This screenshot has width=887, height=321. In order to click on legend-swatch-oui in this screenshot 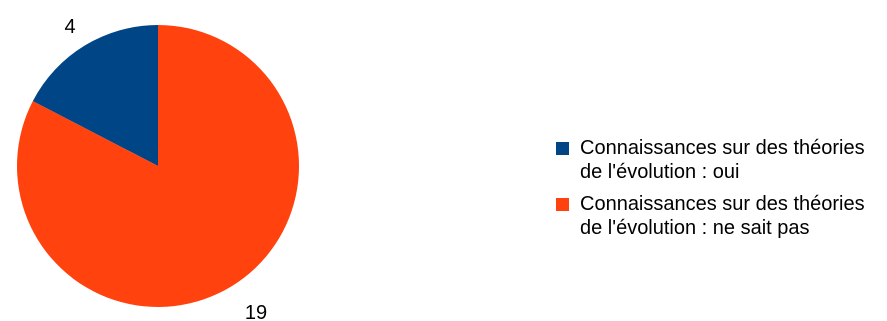, I will do `click(562, 148)`.